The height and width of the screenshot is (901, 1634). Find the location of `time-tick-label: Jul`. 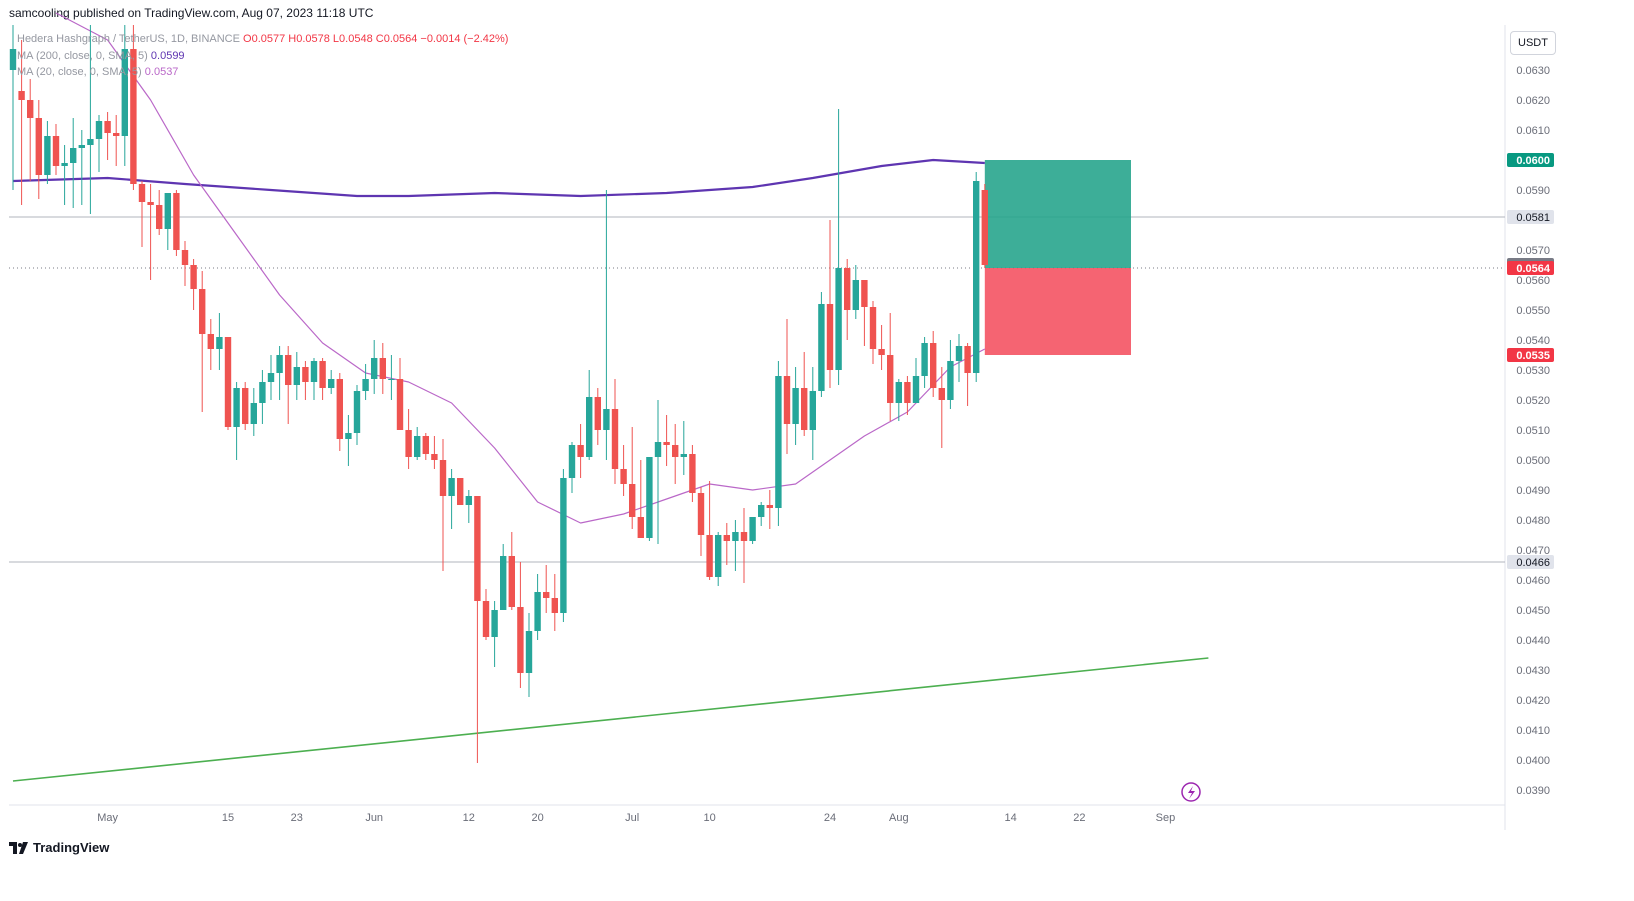

time-tick-label: Jul is located at coordinates (632, 818).